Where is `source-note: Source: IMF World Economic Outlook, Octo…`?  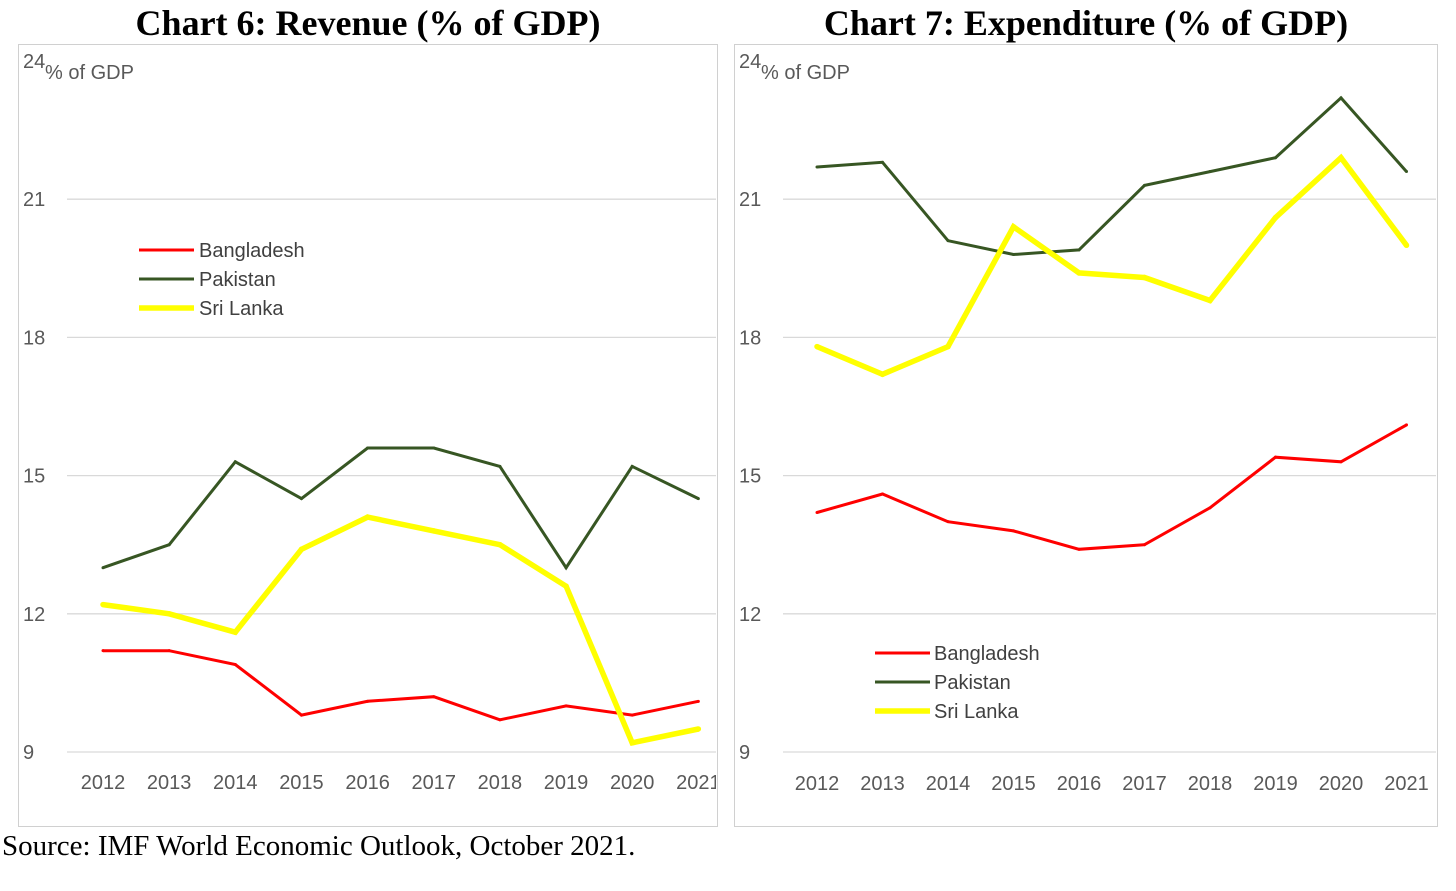
source-note: Source: IMF World Economic Outlook, Octo… is located at coordinates (319, 846).